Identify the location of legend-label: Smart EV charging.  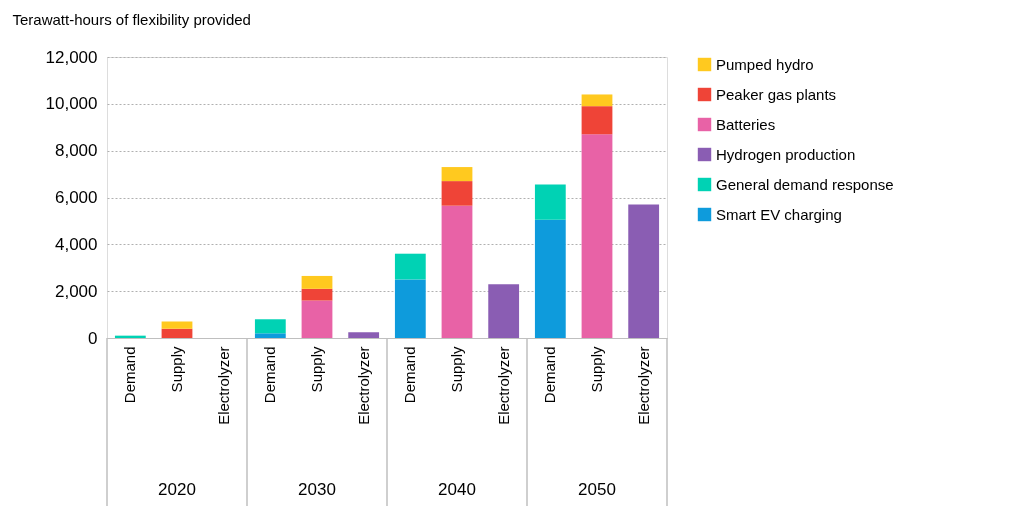
(779, 214).